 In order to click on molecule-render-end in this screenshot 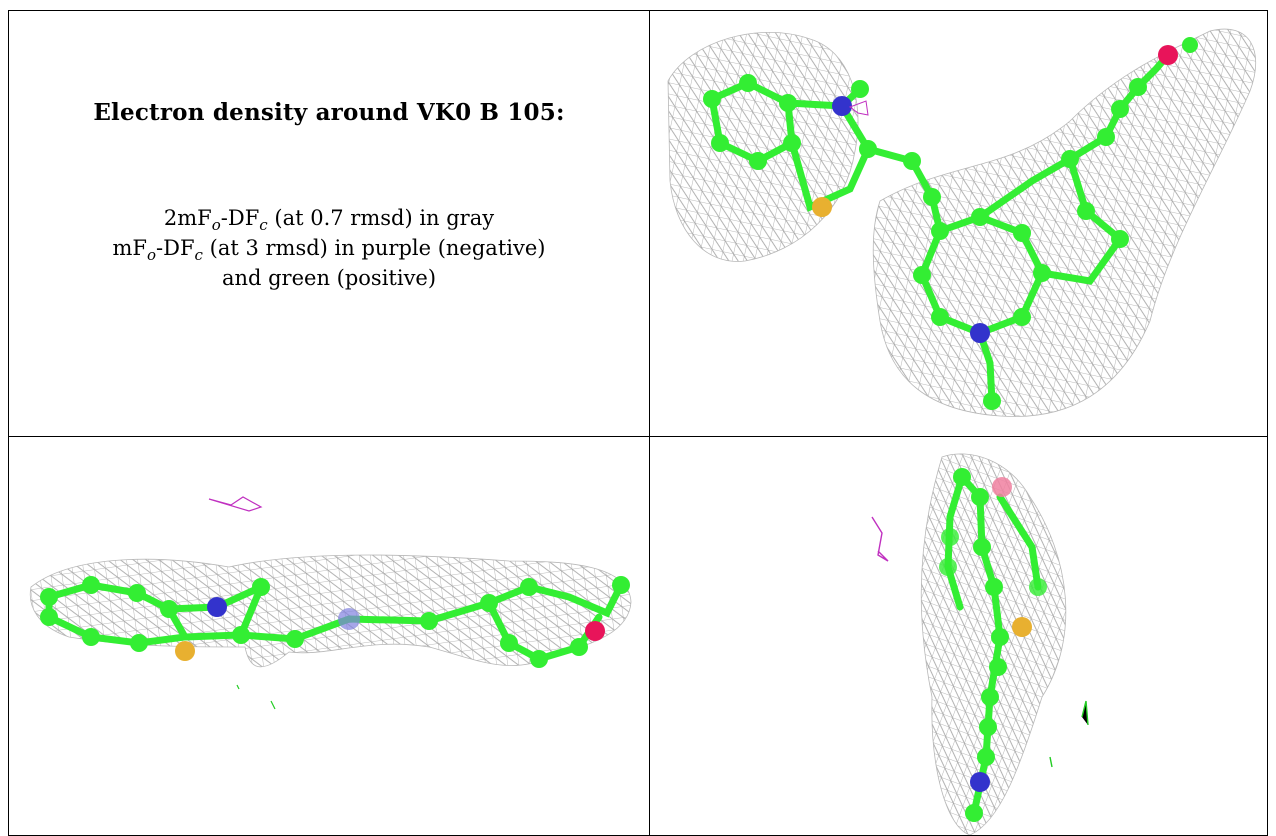, I will do `click(980, 644)`.